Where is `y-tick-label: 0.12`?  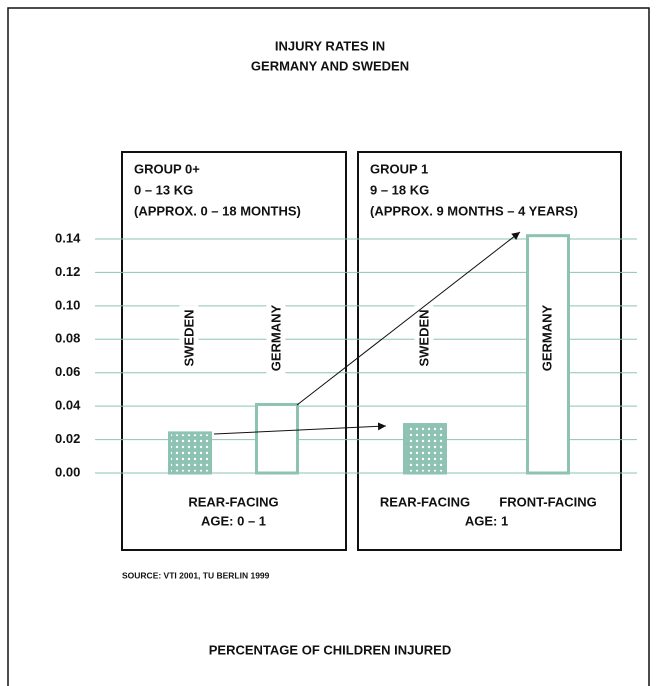
y-tick-label: 0.12 is located at coordinates (67, 271).